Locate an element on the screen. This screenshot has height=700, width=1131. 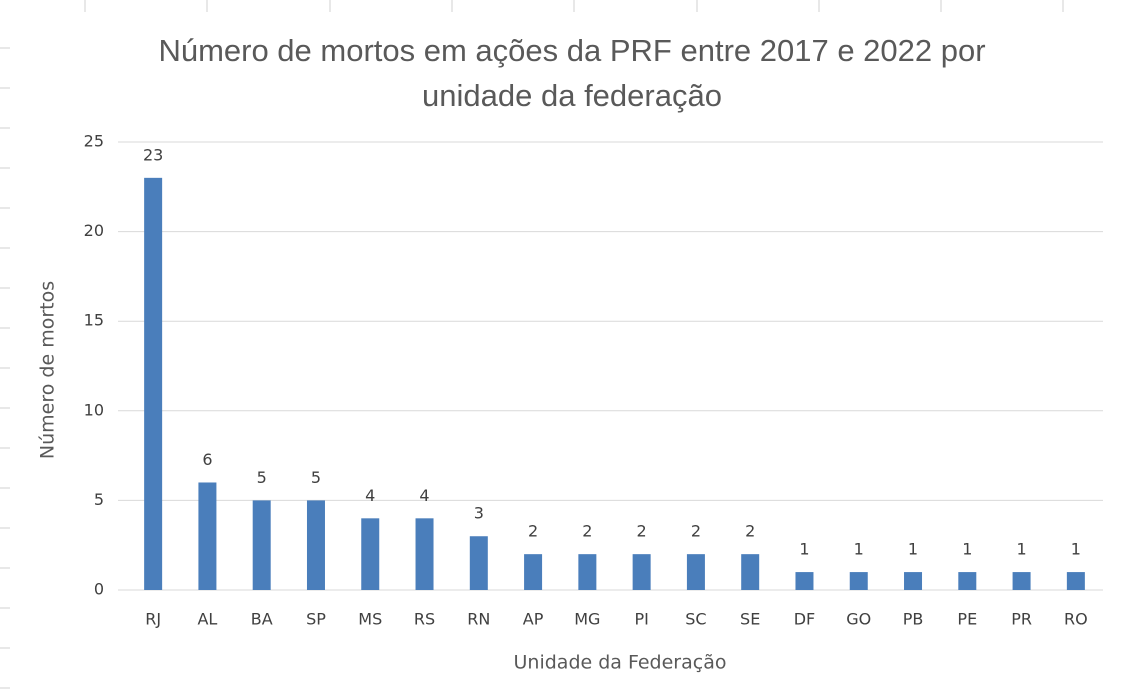
x-tick-label: PR is located at coordinates (1021, 619).